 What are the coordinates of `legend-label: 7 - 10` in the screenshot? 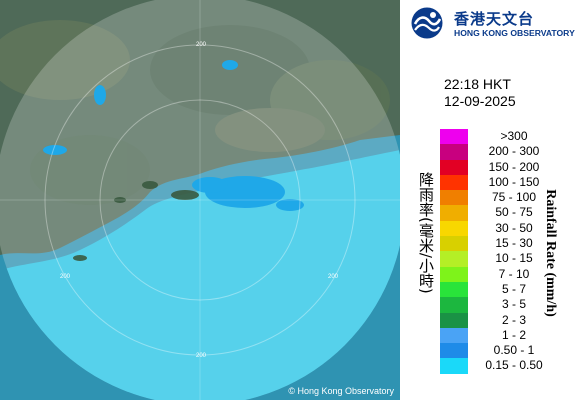 It's located at (514, 273).